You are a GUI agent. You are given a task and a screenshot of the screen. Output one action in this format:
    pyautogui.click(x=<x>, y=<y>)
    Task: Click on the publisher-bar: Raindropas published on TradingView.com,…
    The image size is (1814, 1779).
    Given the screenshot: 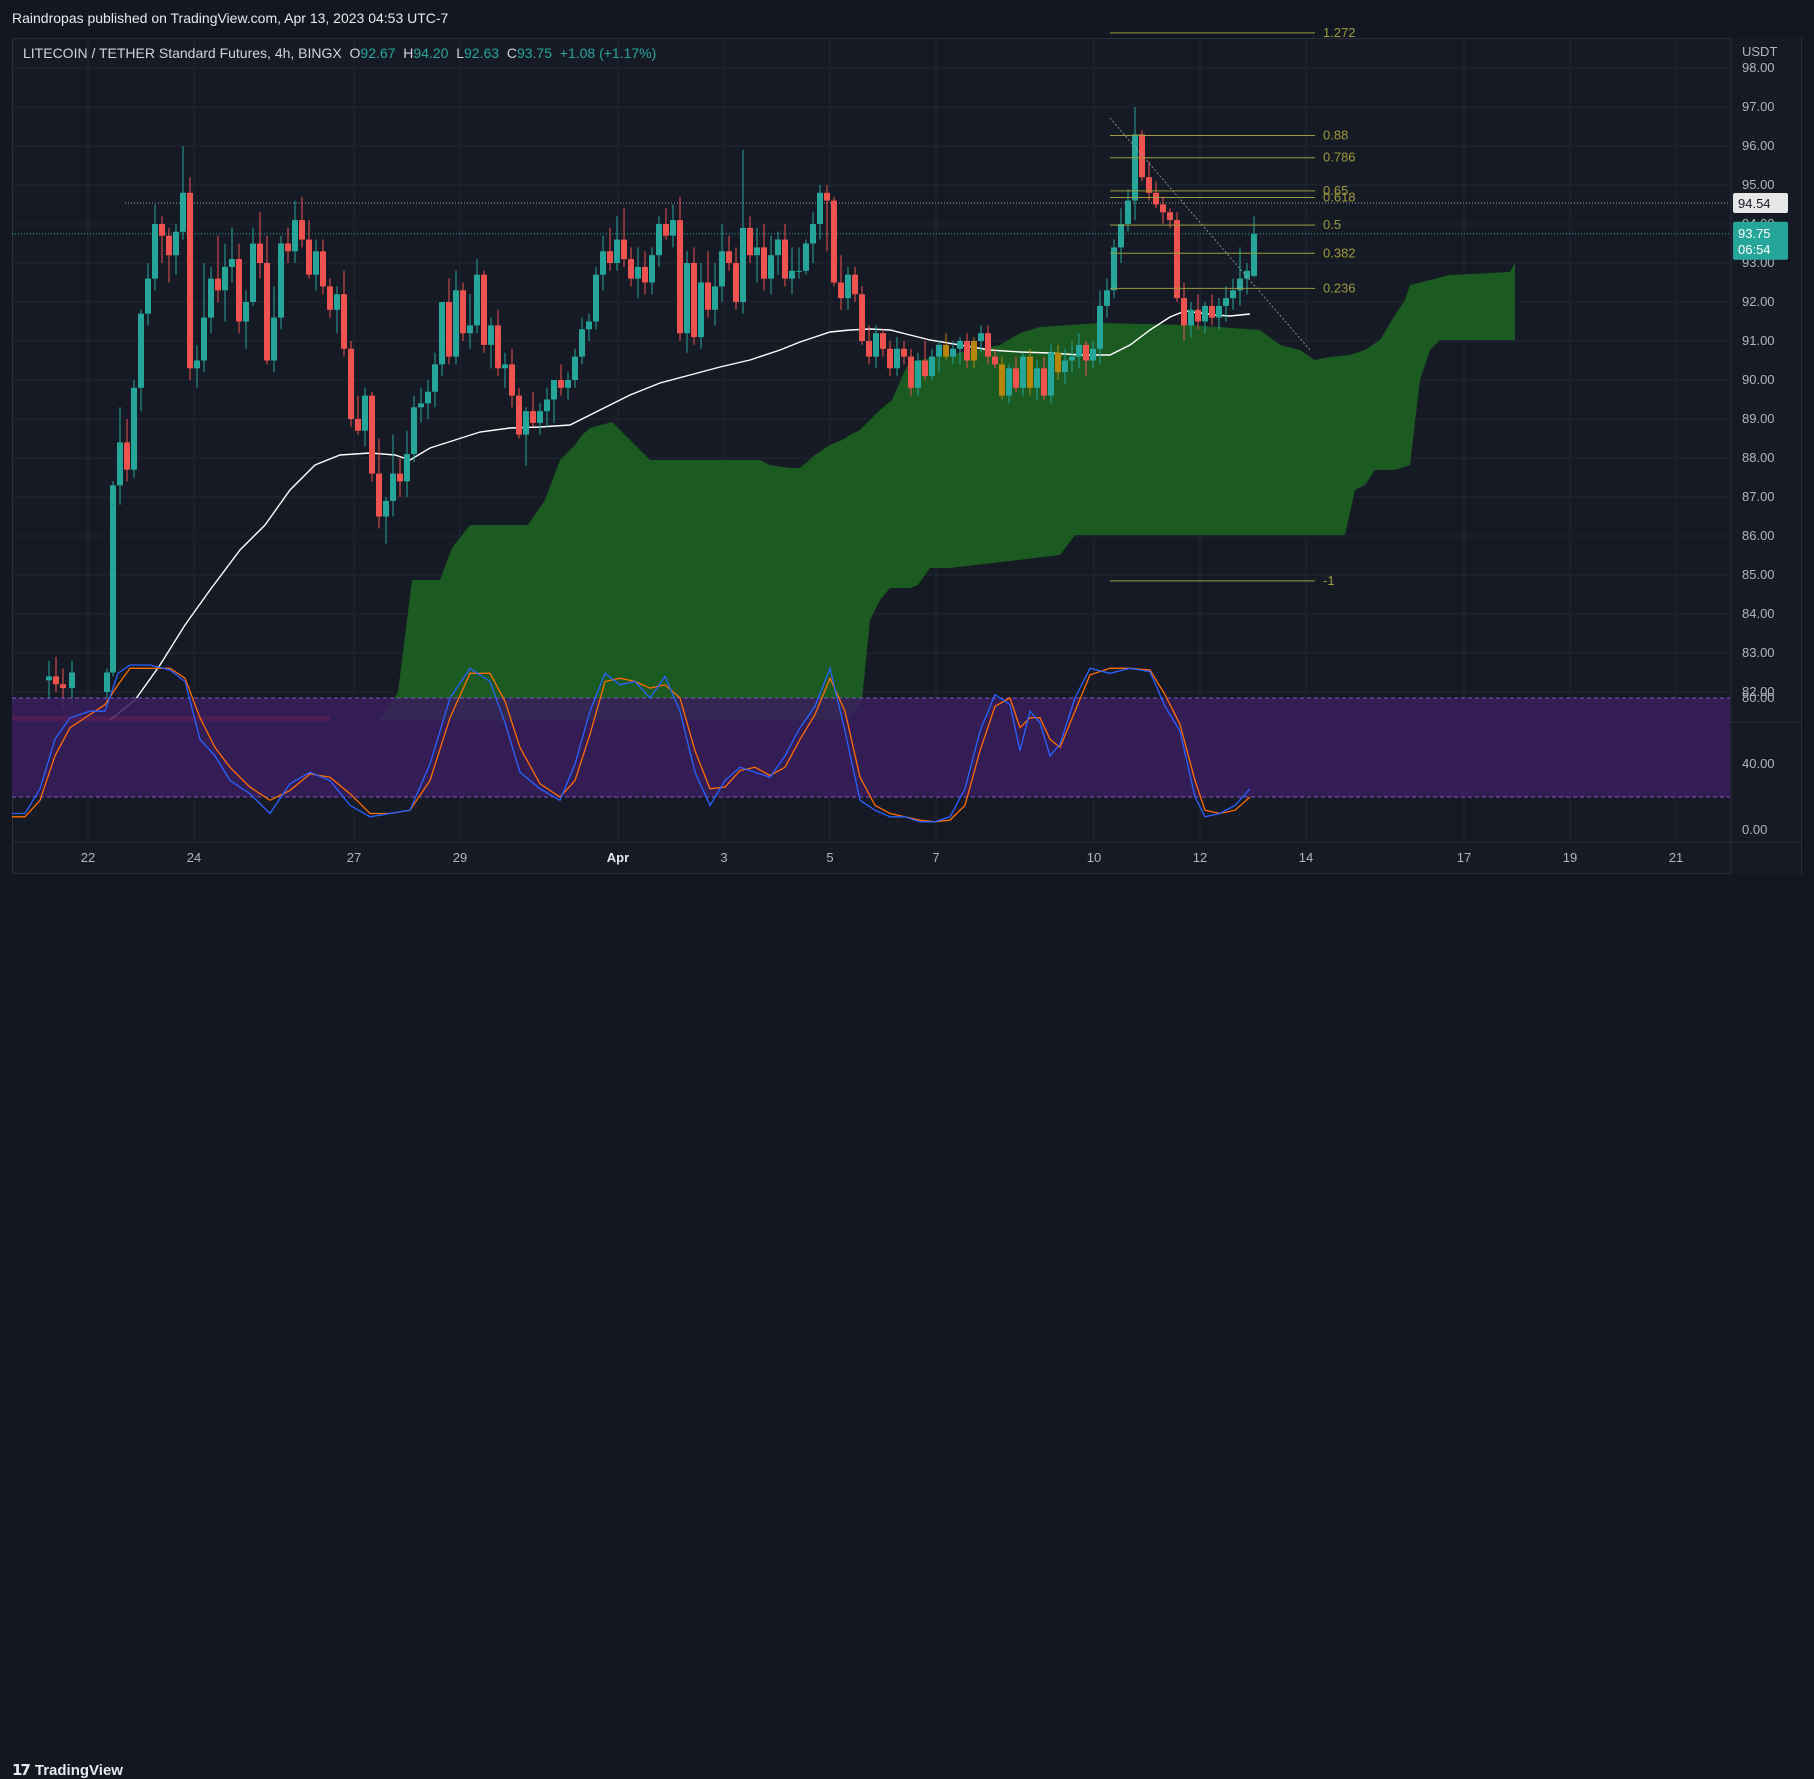 What is the action you would take?
    pyautogui.click(x=907, y=19)
    